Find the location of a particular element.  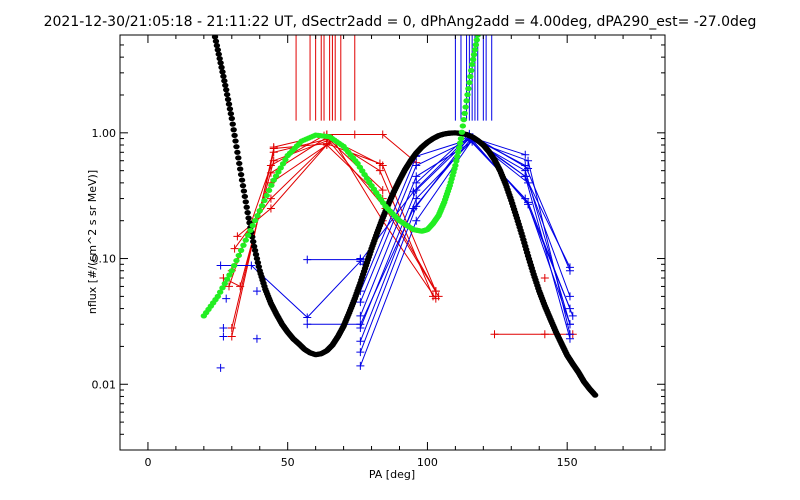

x-tick-label: 100 is located at coordinates (427, 462).